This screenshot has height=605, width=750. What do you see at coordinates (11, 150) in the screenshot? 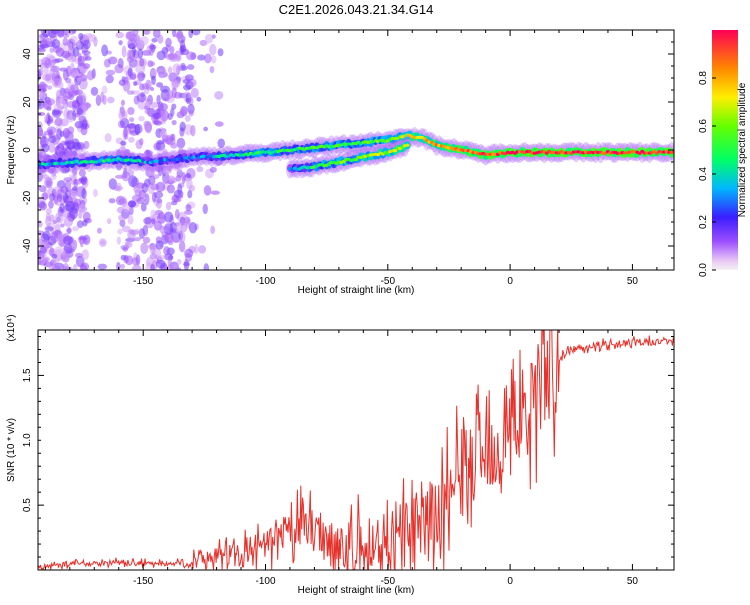
I see `spectrogram-ylabel: Frequency (Hz)` at bounding box center [11, 150].